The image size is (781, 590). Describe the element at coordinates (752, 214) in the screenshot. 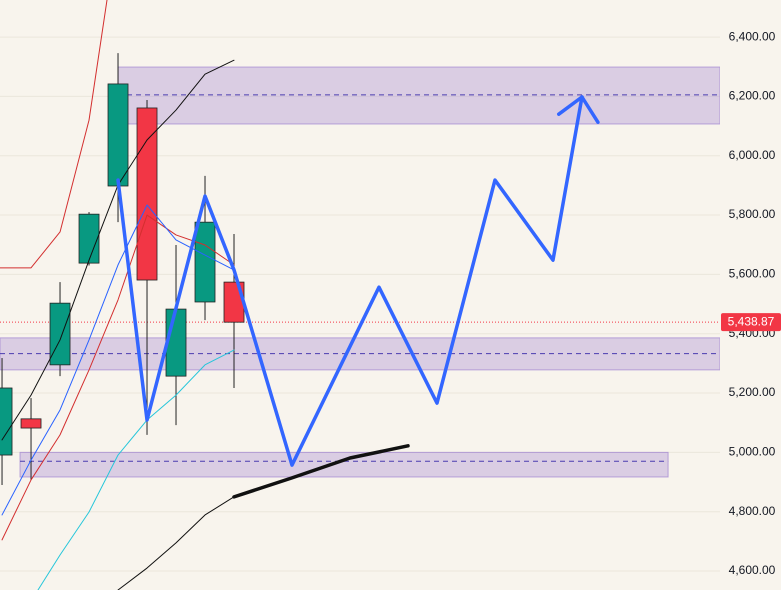

I see `y-tick-label: 5,800.00` at that location.